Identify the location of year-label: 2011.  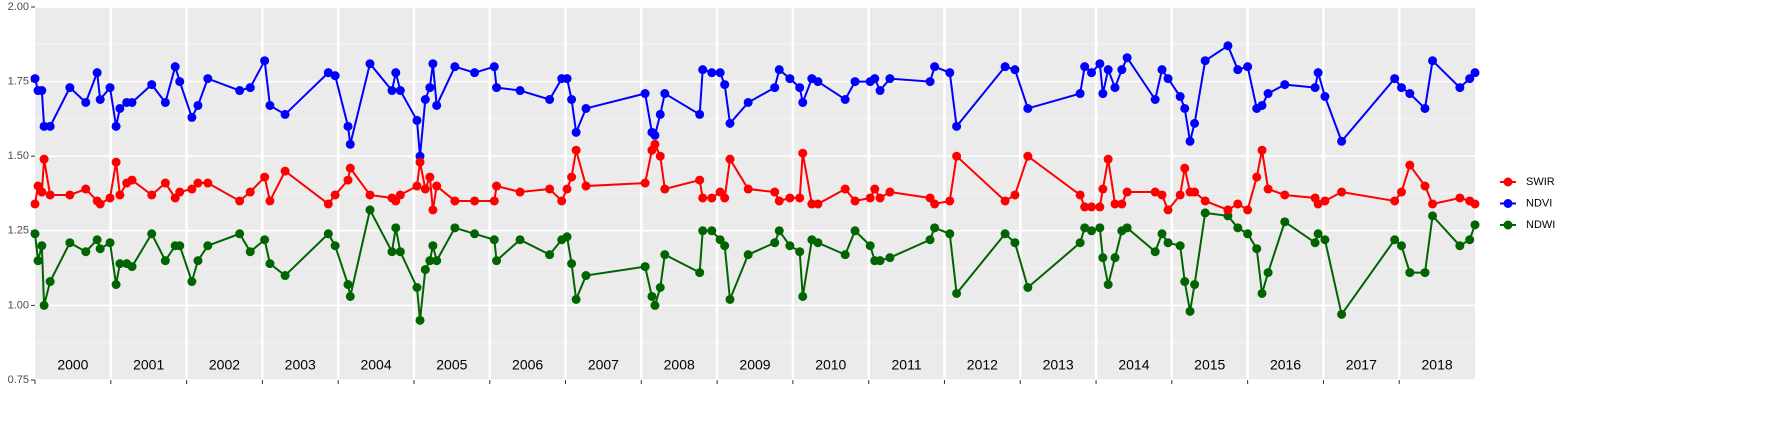
(907, 365).